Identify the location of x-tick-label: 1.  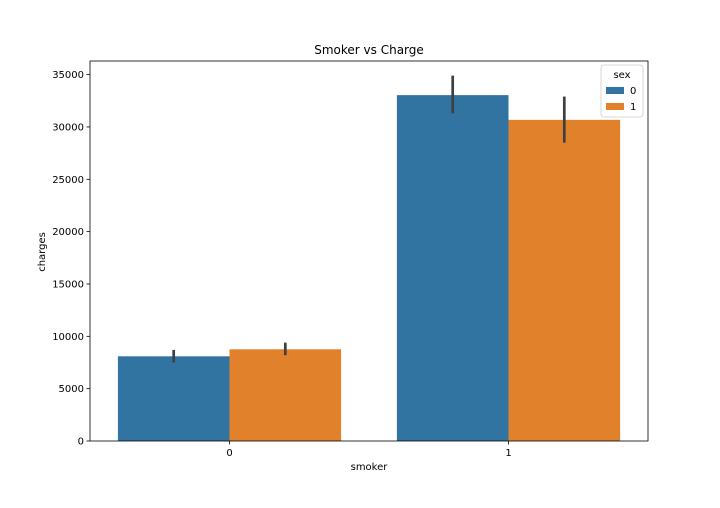
(508, 453).